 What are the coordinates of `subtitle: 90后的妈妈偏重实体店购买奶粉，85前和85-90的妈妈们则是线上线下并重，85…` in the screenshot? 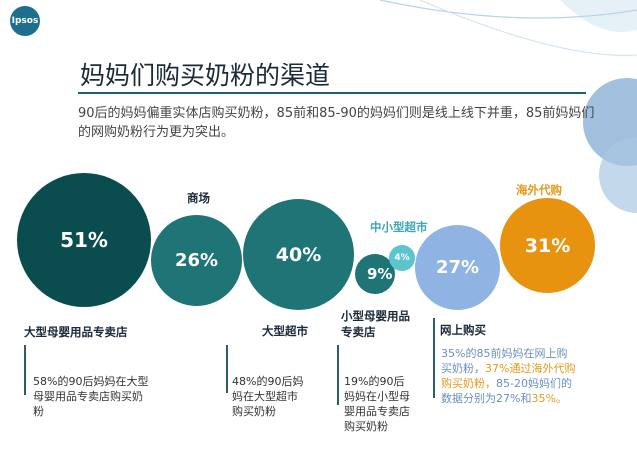 It's located at (336, 123).